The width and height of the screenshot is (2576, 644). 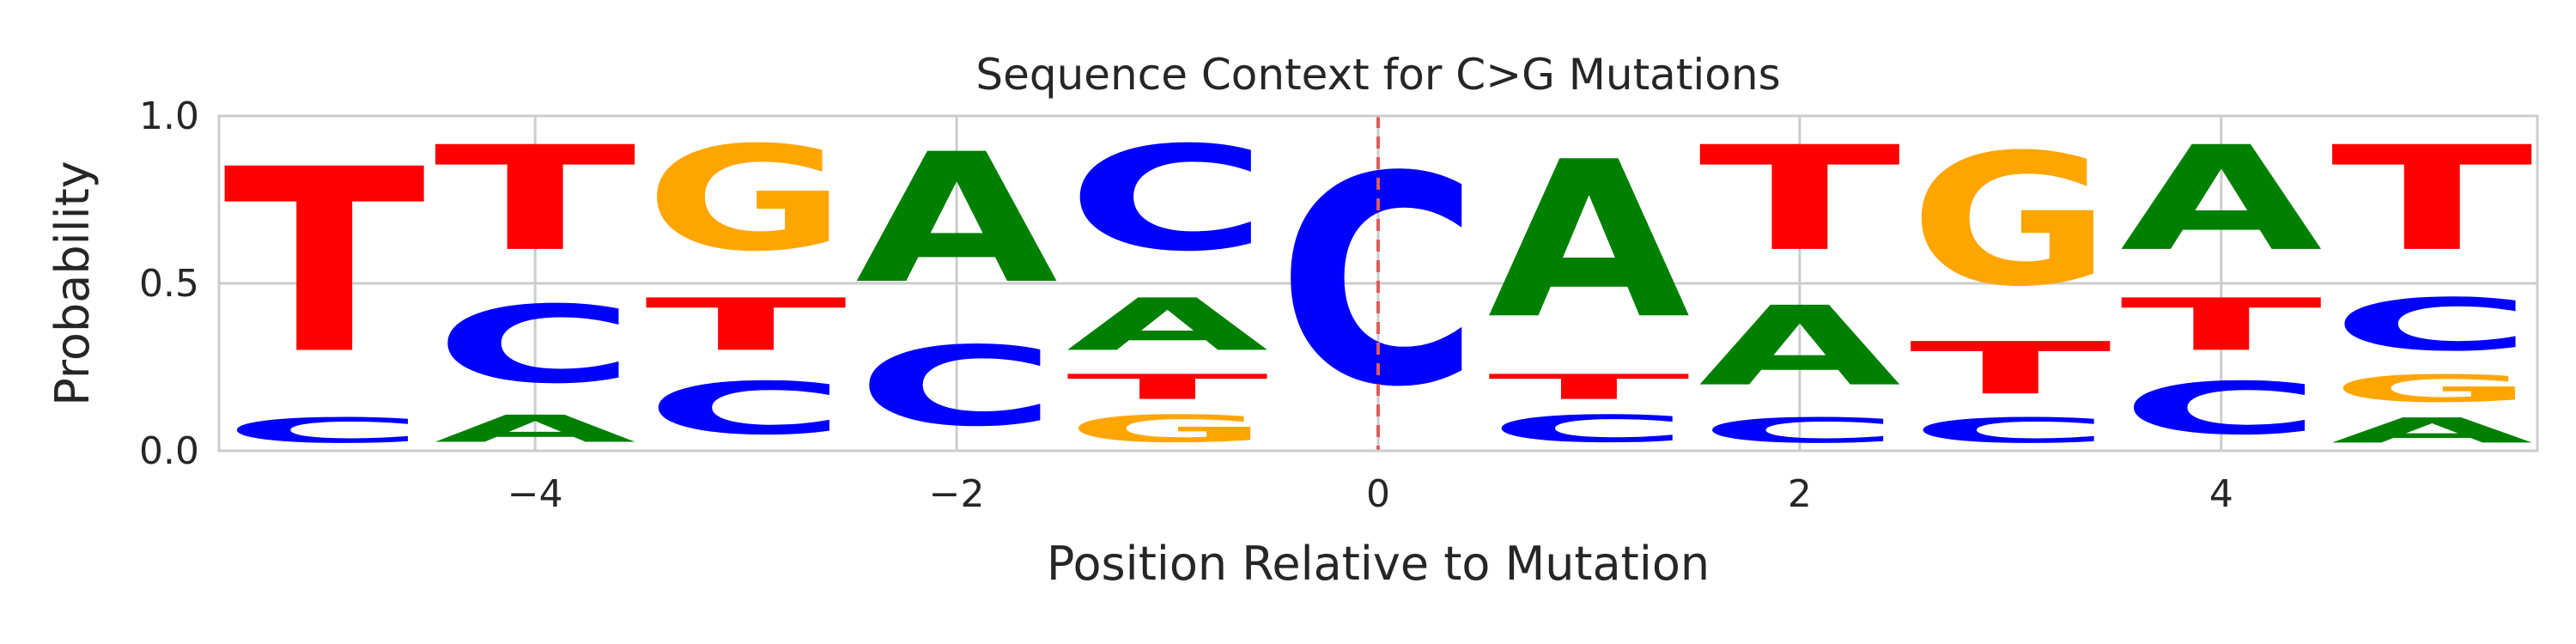 What do you see at coordinates (1800, 494) in the screenshot?
I see `x-tick-label: 2` at bounding box center [1800, 494].